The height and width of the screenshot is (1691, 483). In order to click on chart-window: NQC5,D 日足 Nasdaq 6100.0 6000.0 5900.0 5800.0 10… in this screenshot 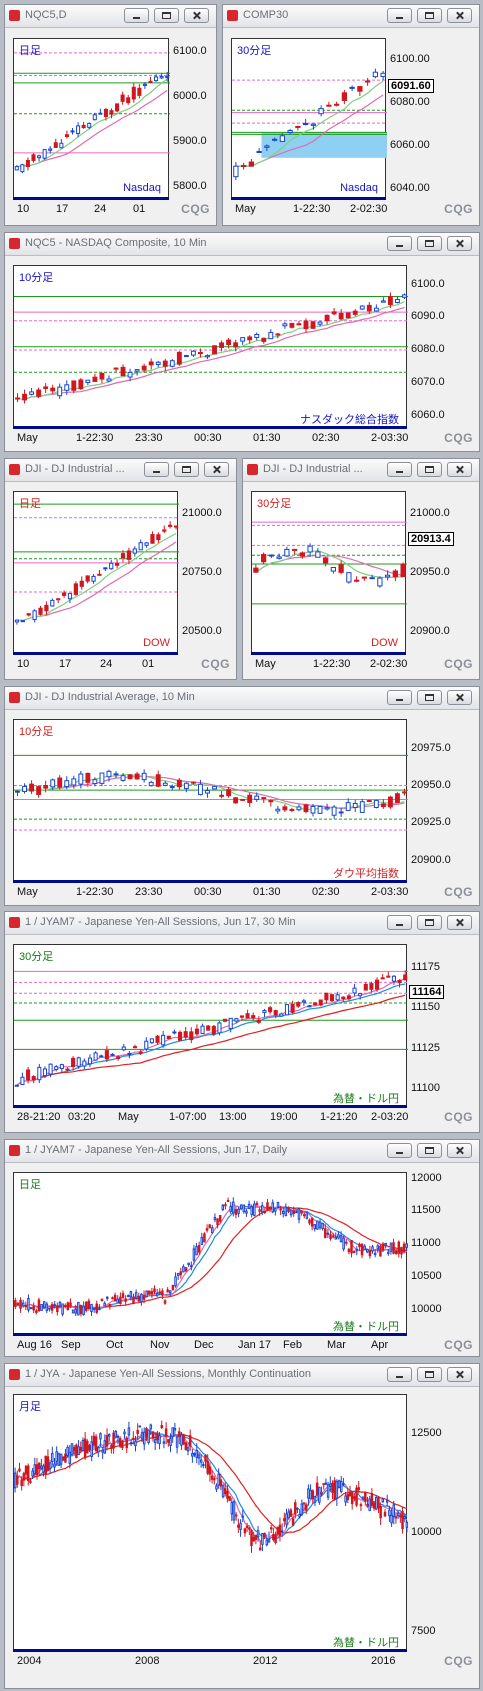, I will do `click(110, 115)`.